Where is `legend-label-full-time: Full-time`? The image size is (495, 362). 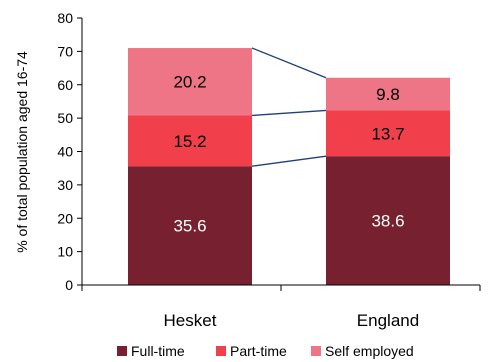
legend-label-full-time: Full-time is located at coordinates (158, 351).